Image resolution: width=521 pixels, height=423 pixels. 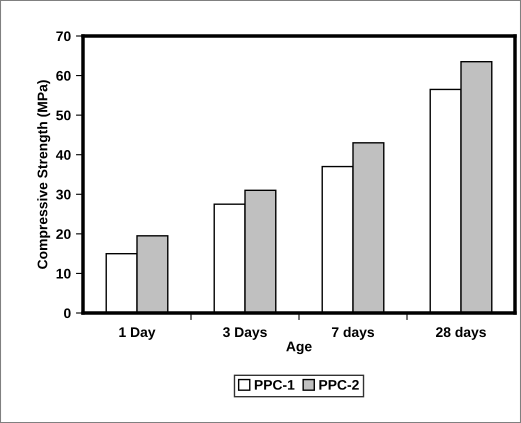 What do you see at coordinates (63, 155) in the screenshot?
I see `y-tick-label: 40` at bounding box center [63, 155].